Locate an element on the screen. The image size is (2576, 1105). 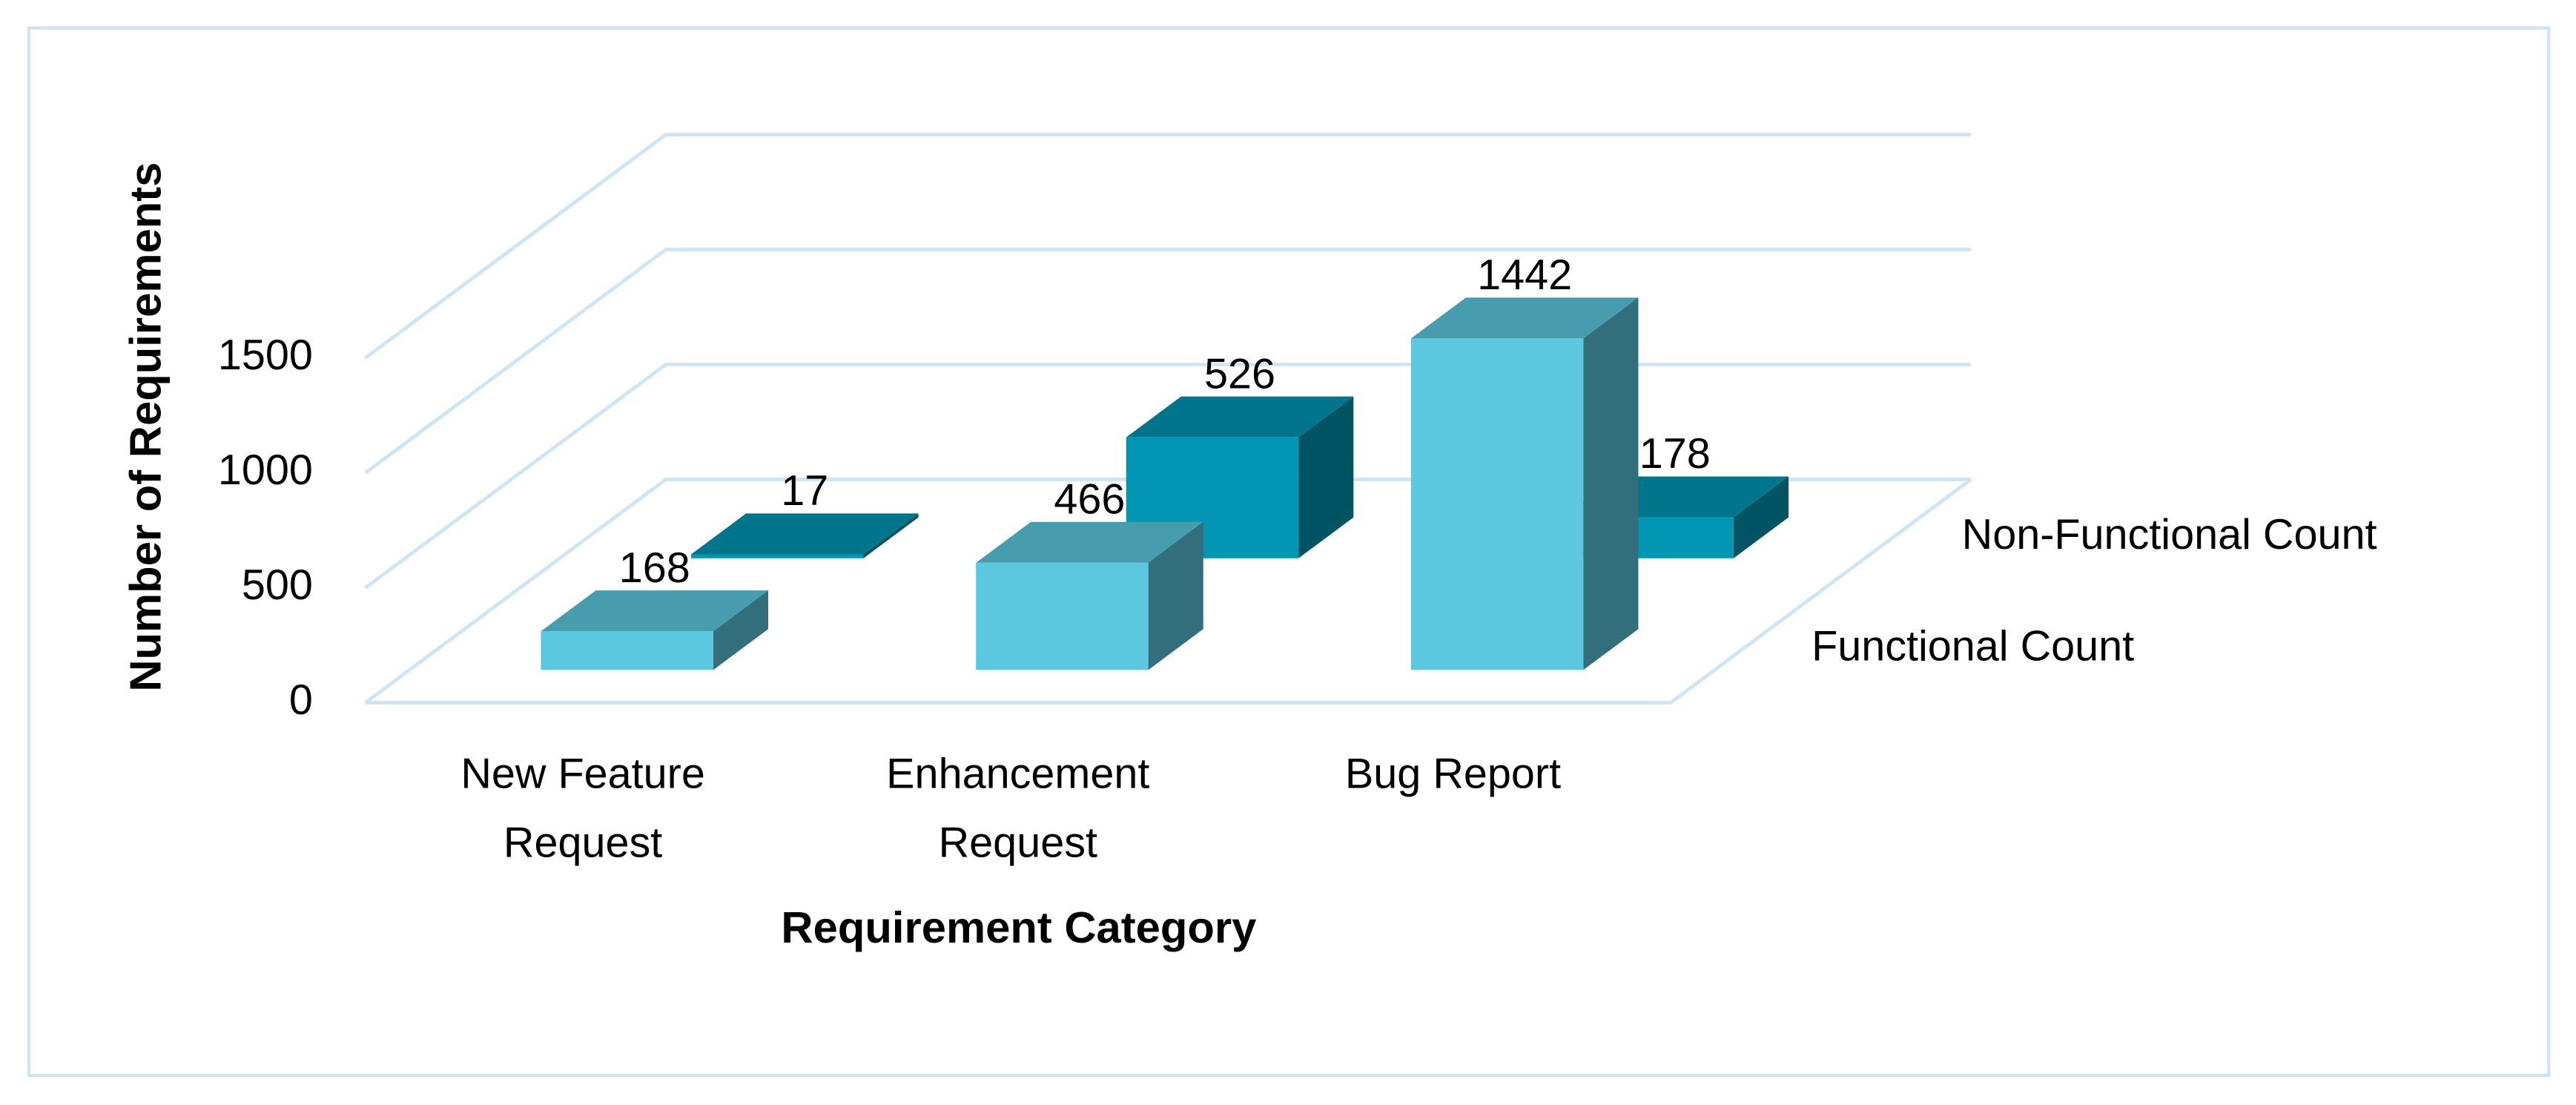
x-tick-label-box: New Feature Request is located at coordinates (582, 807).